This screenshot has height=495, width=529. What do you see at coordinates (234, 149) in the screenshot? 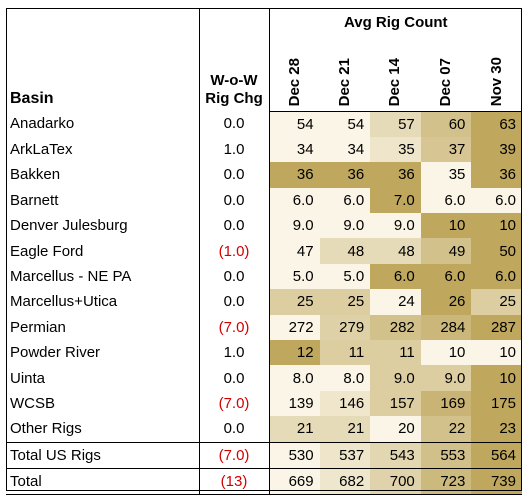
I see `wow-change-cell: 1.0` at bounding box center [234, 149].